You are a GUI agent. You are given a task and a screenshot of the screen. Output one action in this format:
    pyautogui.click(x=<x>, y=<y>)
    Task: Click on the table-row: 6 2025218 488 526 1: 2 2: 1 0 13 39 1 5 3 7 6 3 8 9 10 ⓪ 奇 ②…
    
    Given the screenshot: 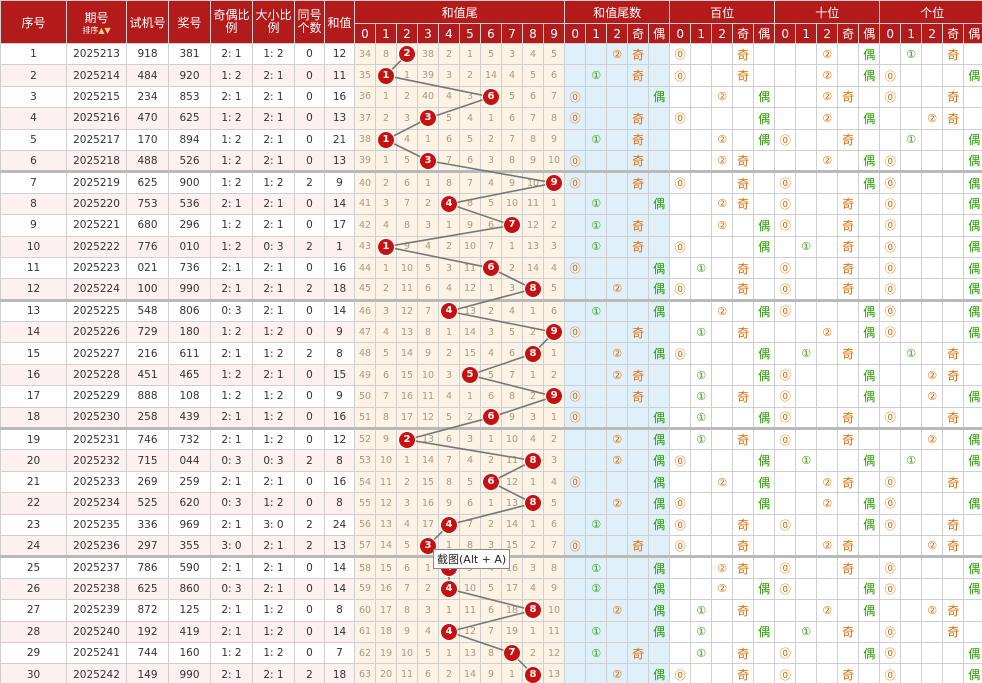 What is the action you would take?
    pyautogui.click(x=491, y=161)
    